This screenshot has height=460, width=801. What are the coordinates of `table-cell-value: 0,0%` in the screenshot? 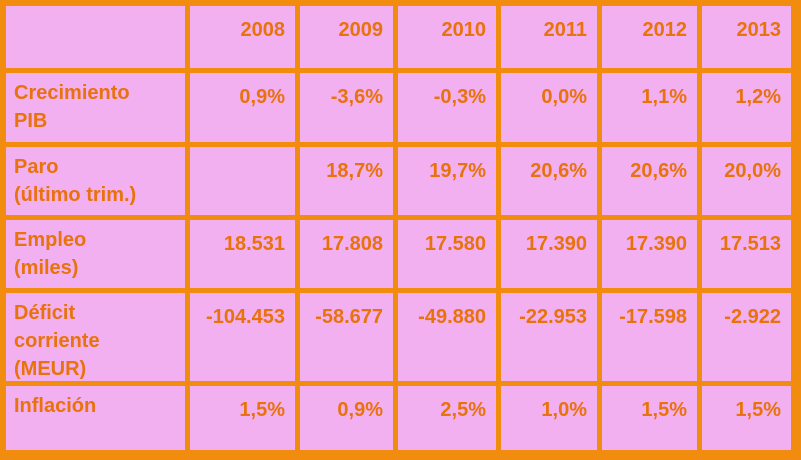 It's located at (549, 107).